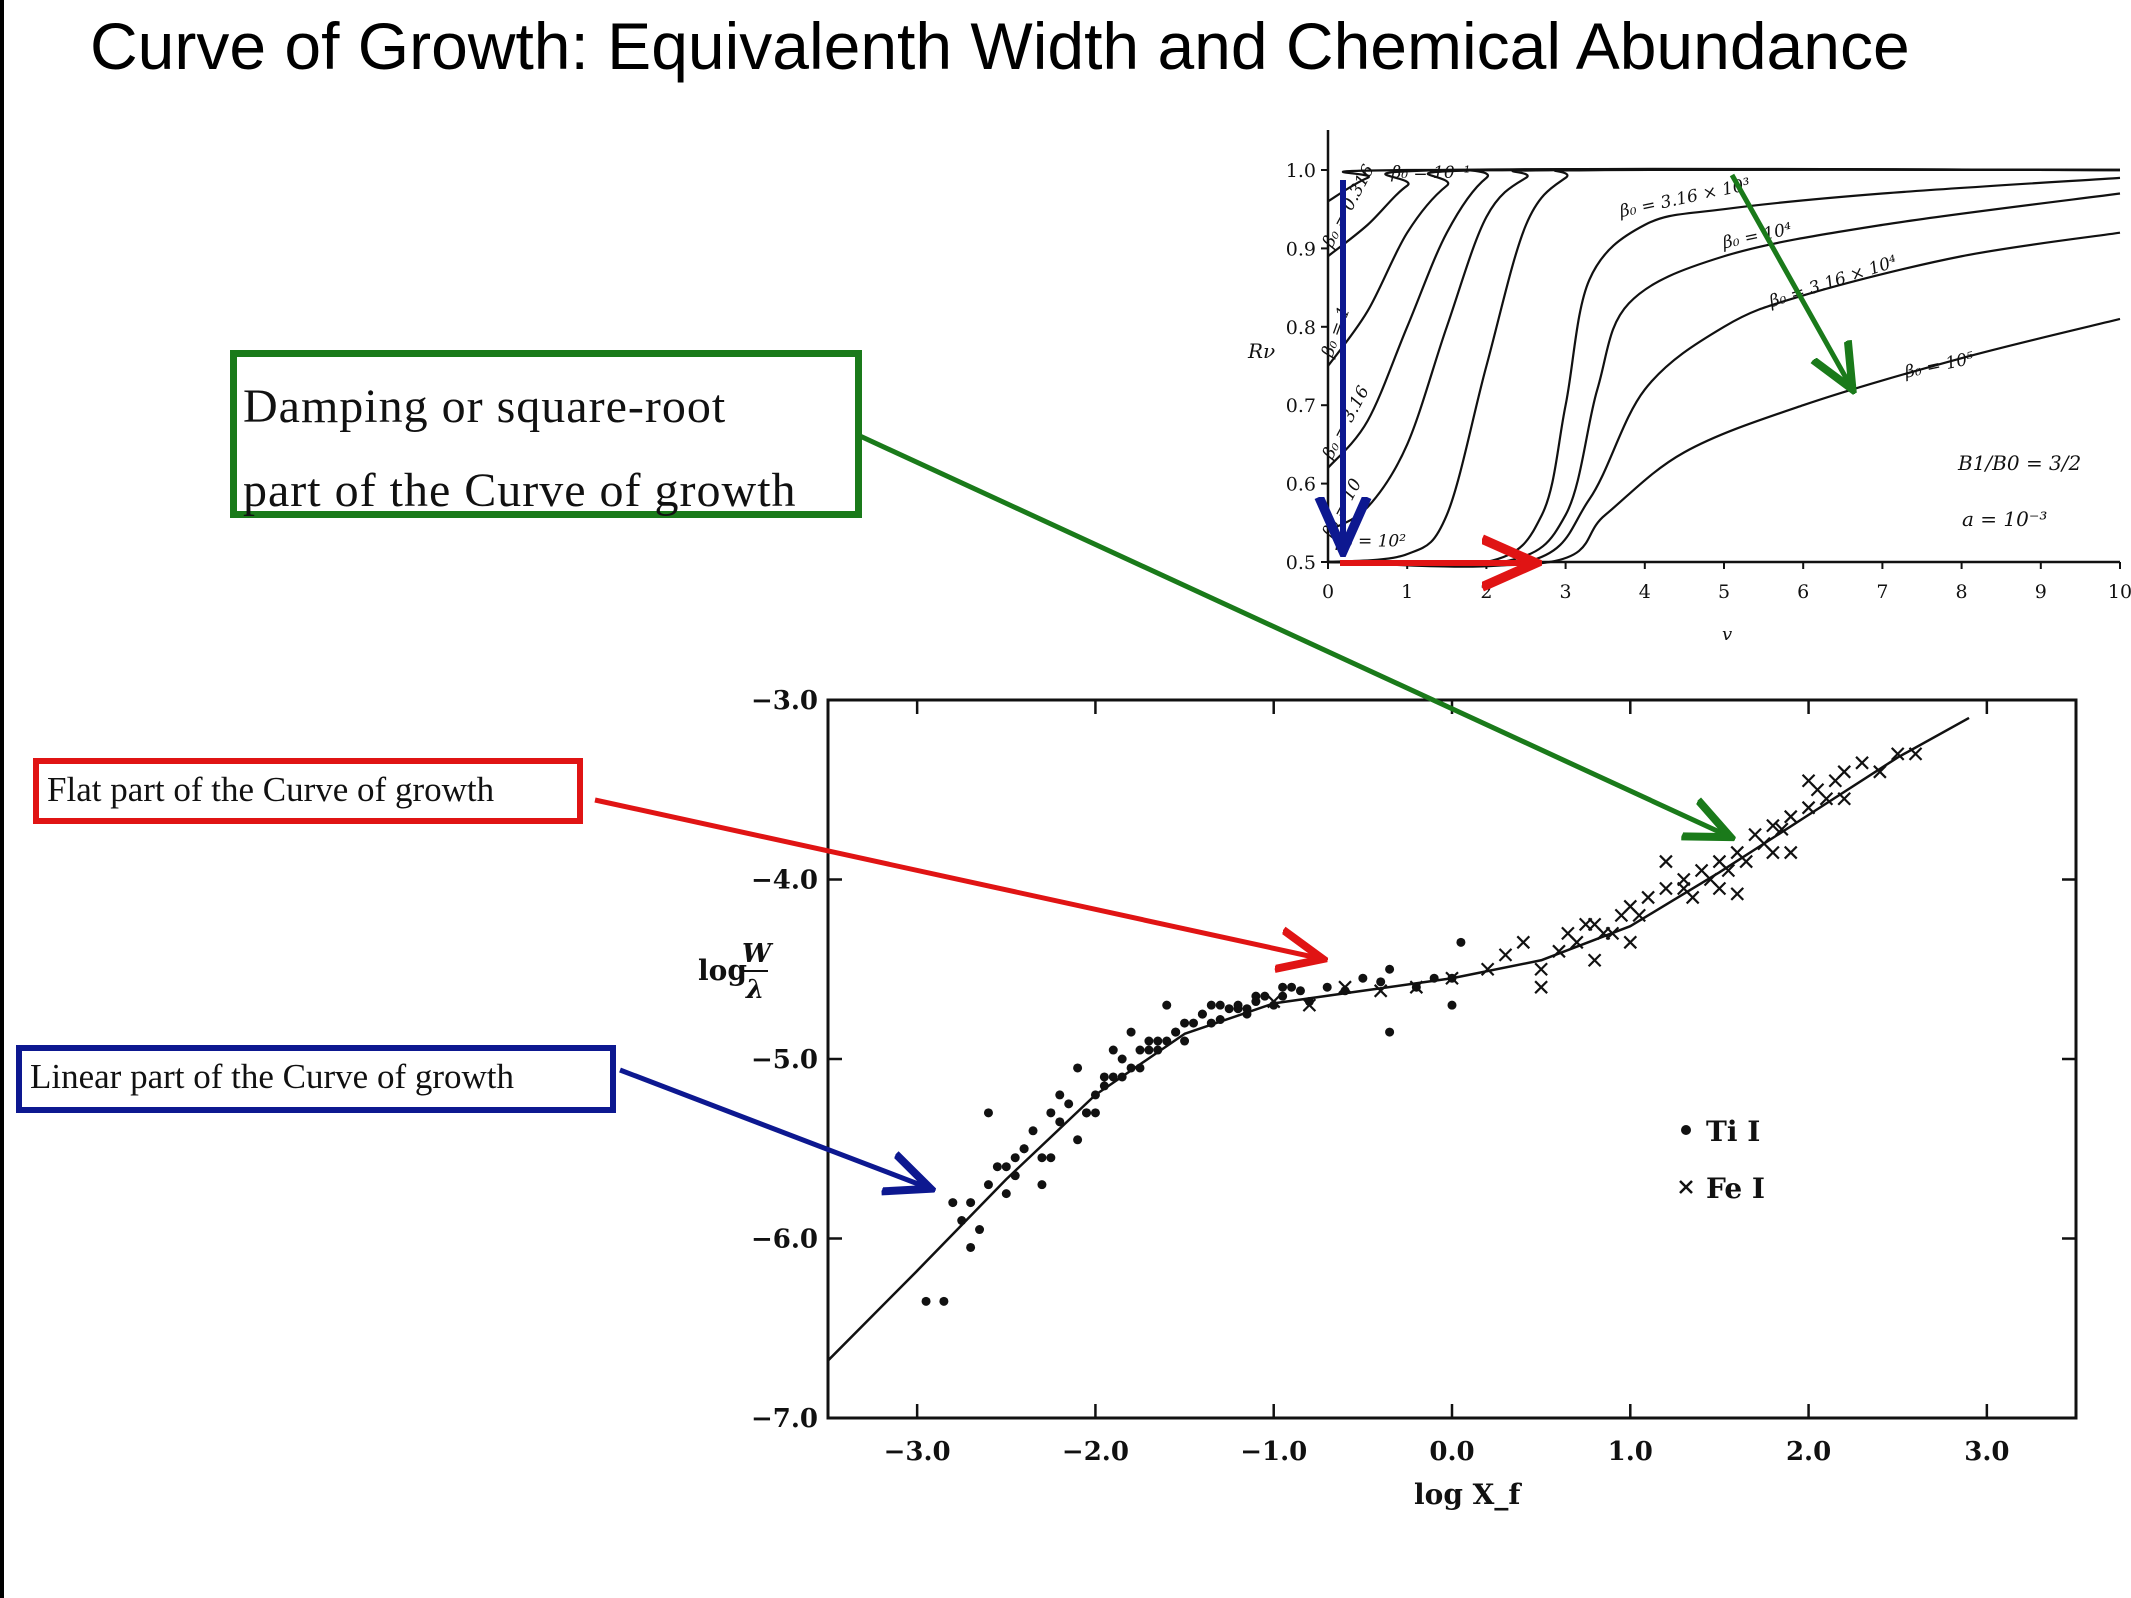 The width and height of the screenshot is (2131, 1598). Describe the element at coordinates (1328, 592) in the screenshot. I see `top-x-tick-label: 0` at that location.